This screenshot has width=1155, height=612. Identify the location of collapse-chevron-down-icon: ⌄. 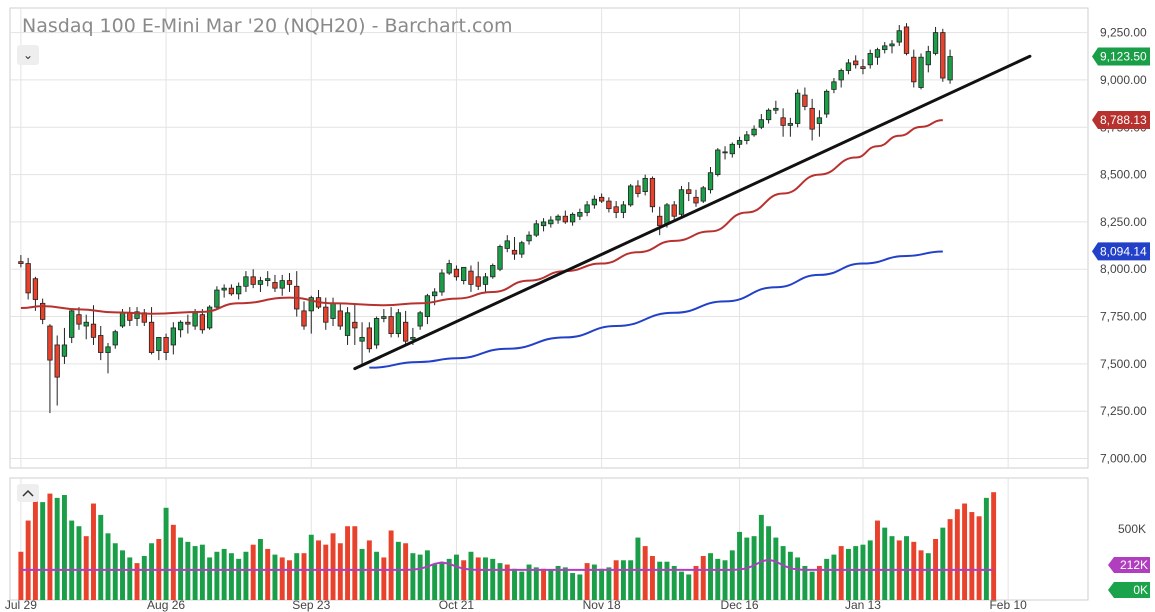
(28, 55).